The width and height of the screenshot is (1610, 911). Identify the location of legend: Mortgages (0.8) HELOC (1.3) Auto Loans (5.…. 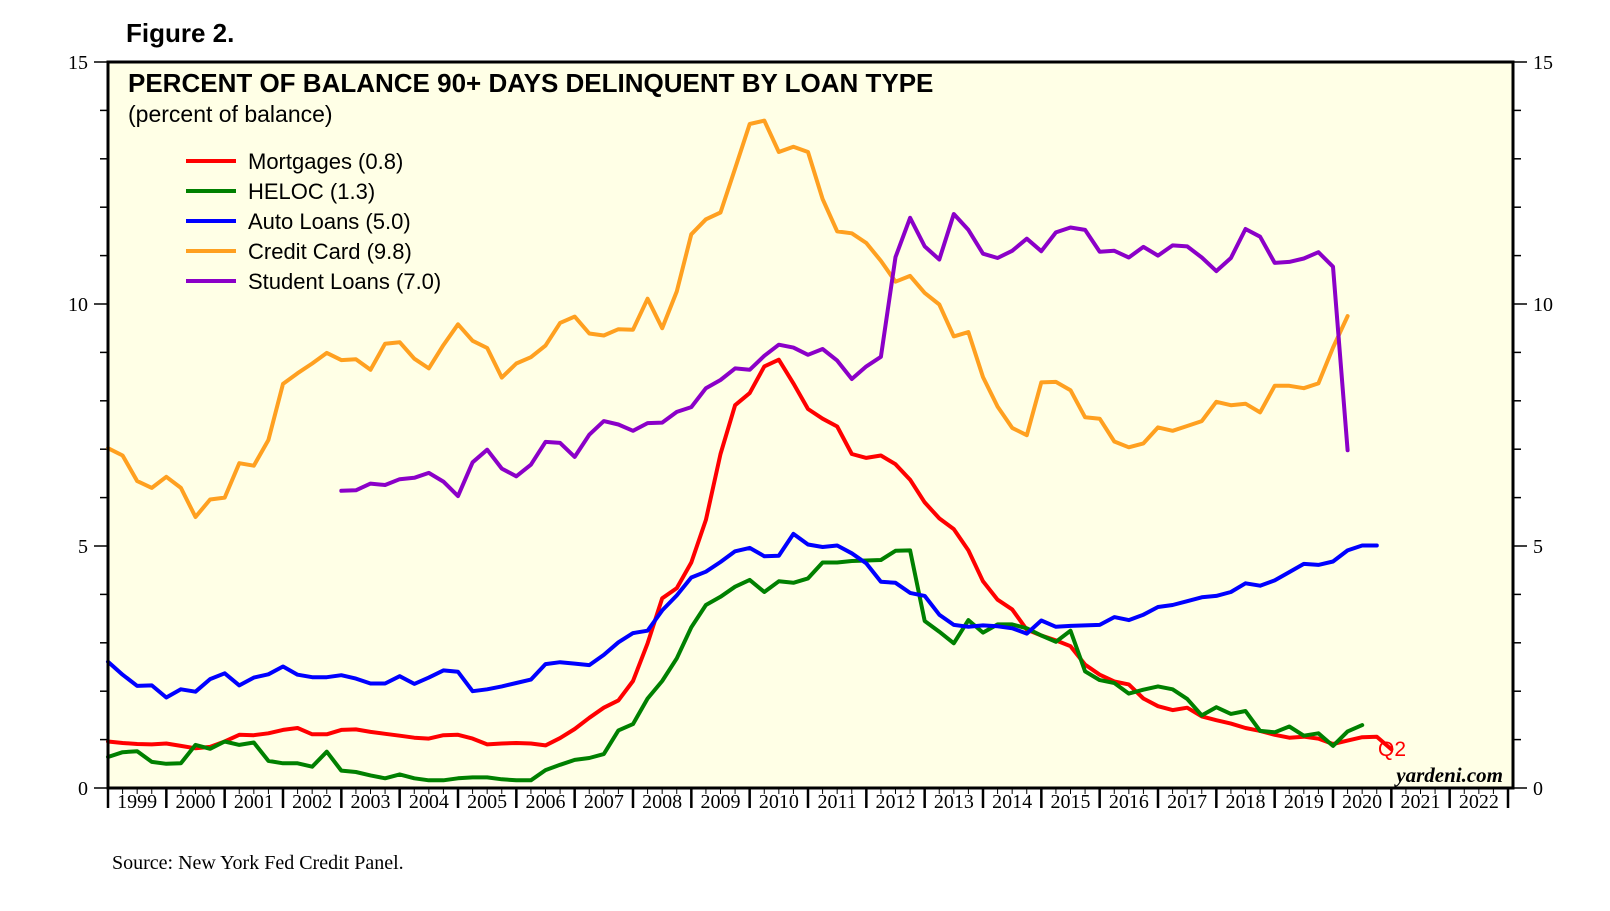
(313, 221).